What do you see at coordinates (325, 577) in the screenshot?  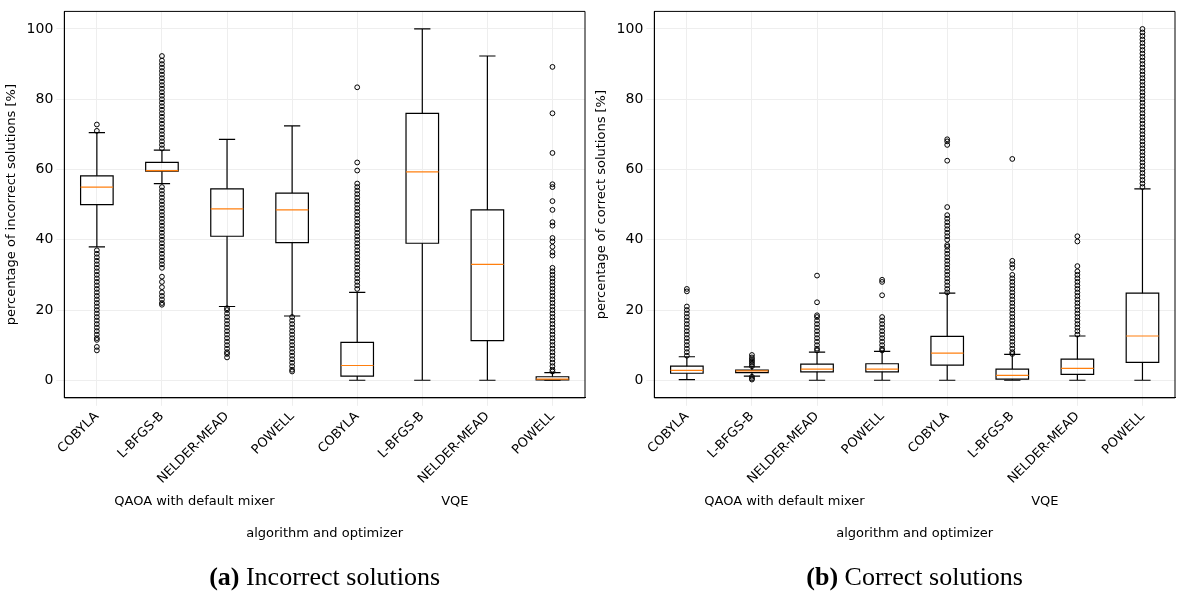 I see `text: (a) Incorrect solutions` at bounding box center [325, 577].